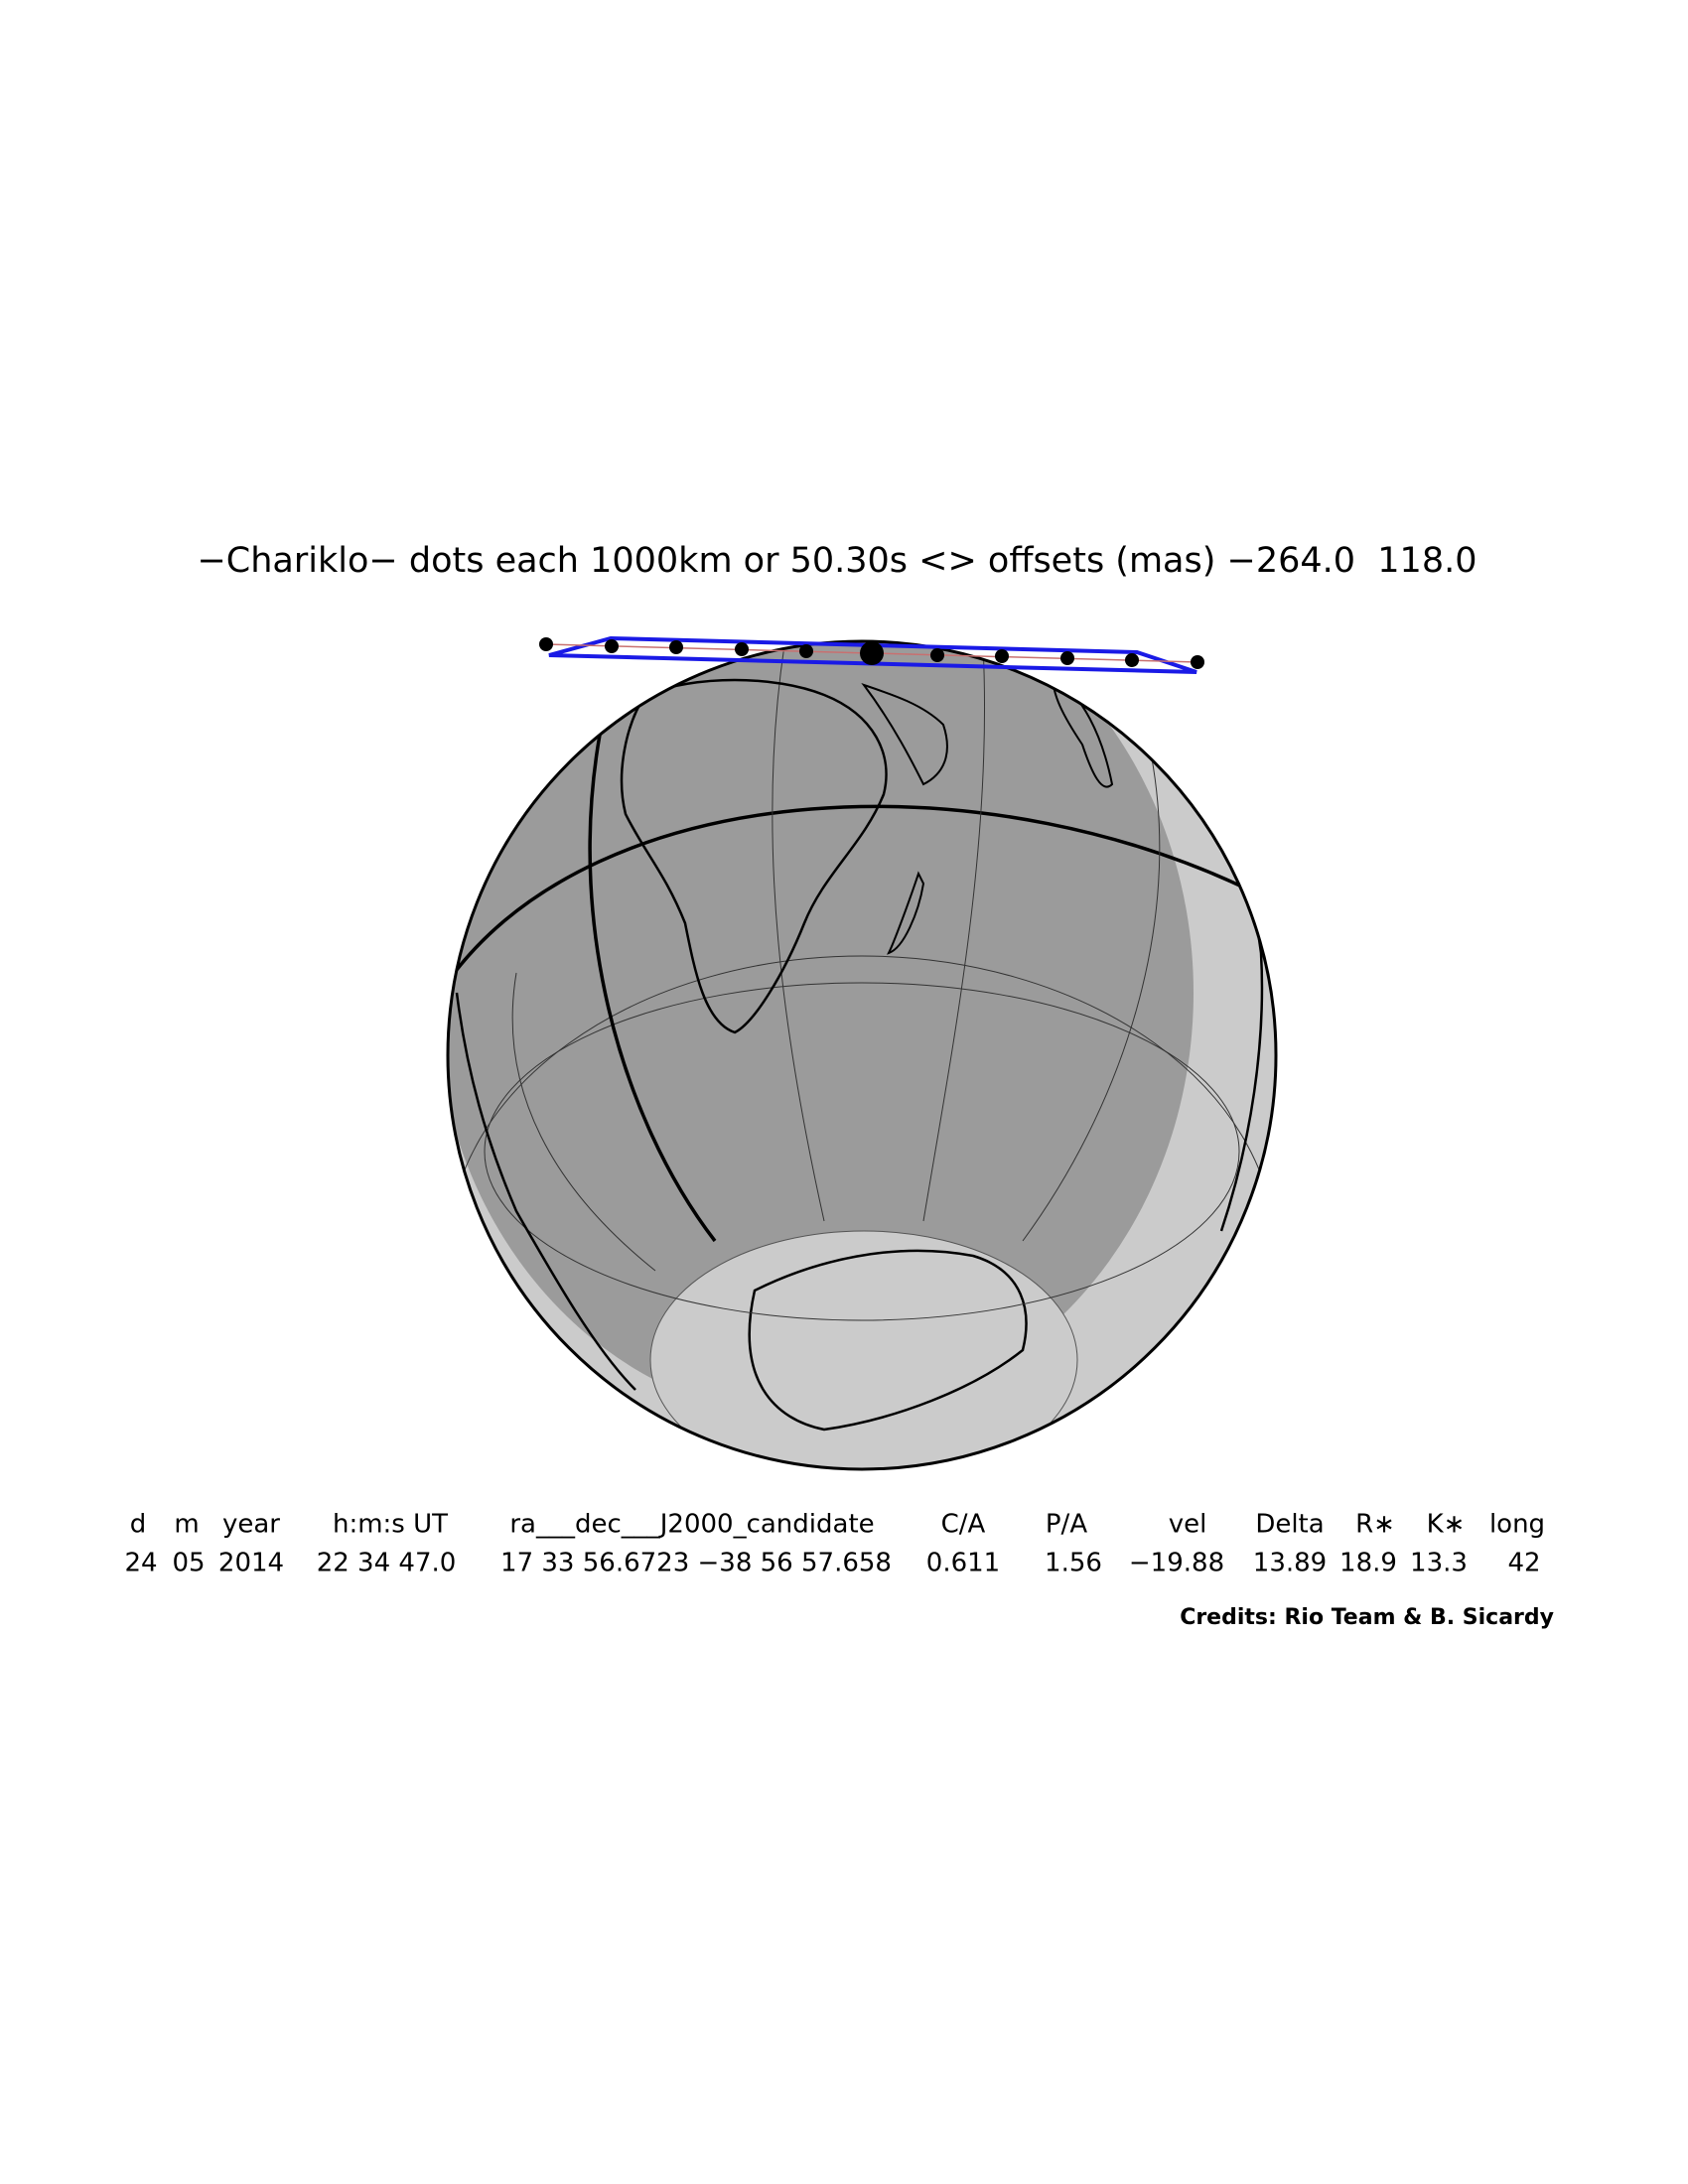 The height and width of the screenshot is (2184, 1688). Describe the element at coordinates (387, 1563) in the screenshot. I see `cell: 22 34 47.0` at that location.